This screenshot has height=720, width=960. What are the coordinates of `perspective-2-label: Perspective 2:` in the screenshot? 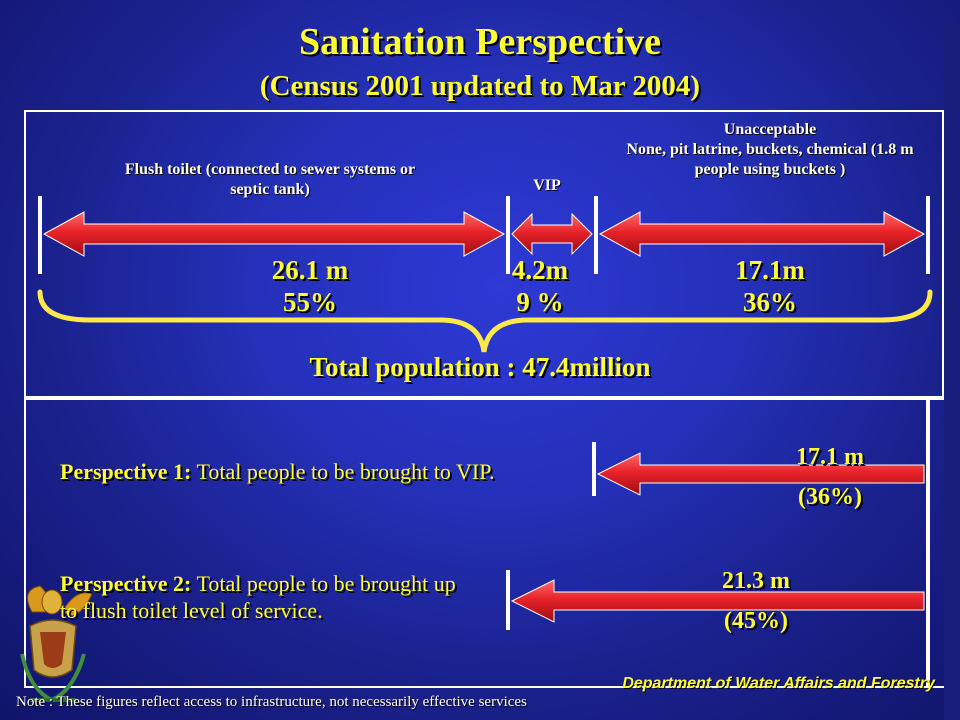 It's located at (126, 583).